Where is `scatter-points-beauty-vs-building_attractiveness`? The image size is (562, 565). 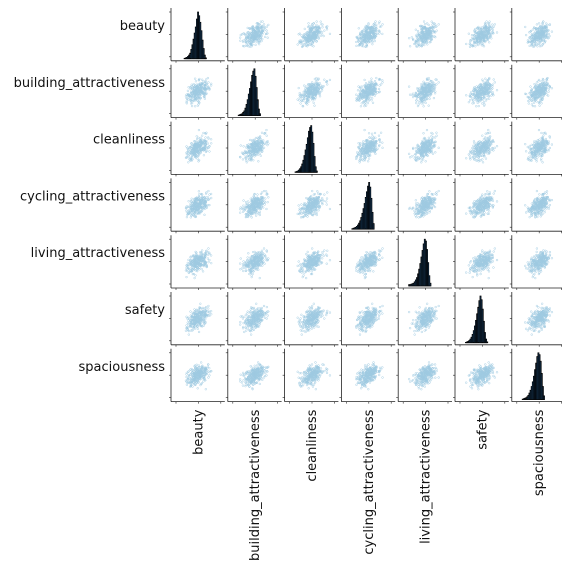
scatter-points-beauty-vs-building_attractiveness is located at coordinates (254, 34).